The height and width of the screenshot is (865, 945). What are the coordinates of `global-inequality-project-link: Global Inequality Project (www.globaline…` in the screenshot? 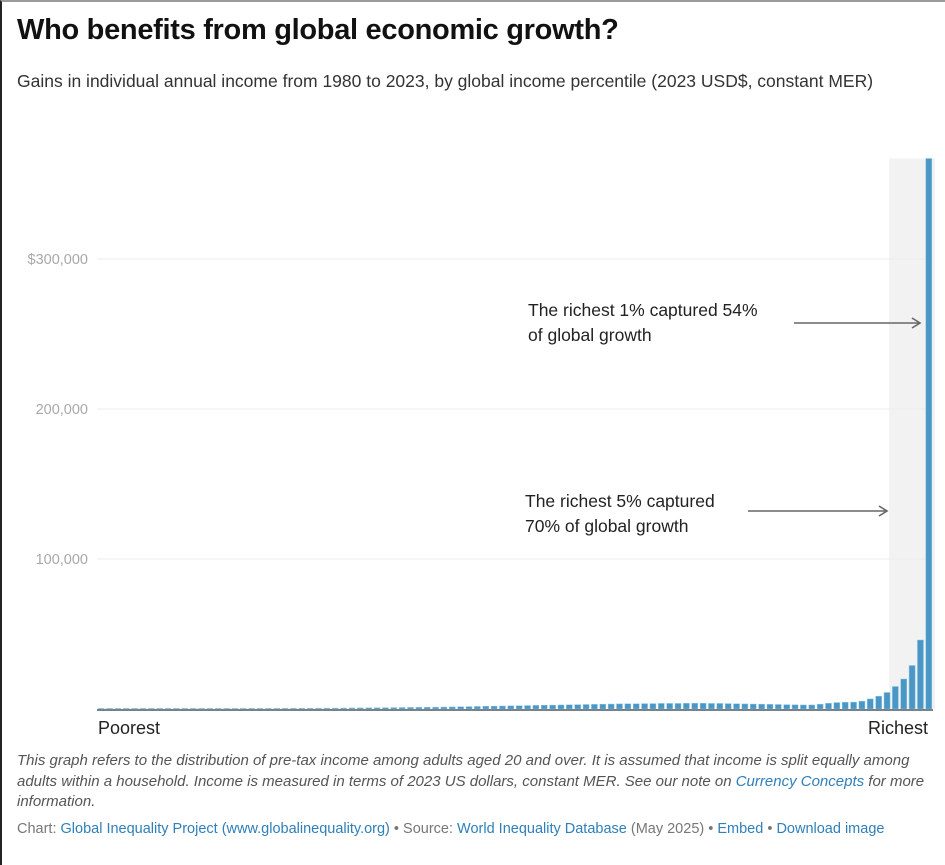 It's located at (225, 829).